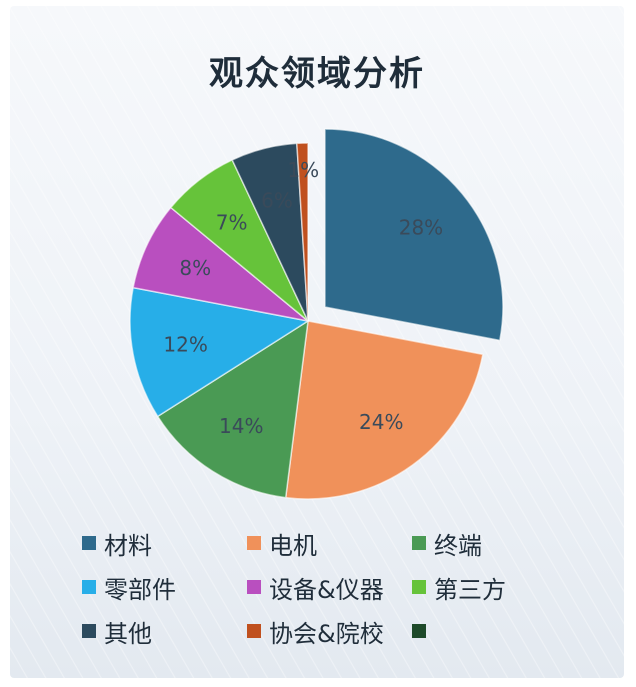 This screenshot has height=687, width=636. What do you see at coordinates (128, 633) in the screenshot?
I see `legend-label: 其他` at bounding box center [128, 633].